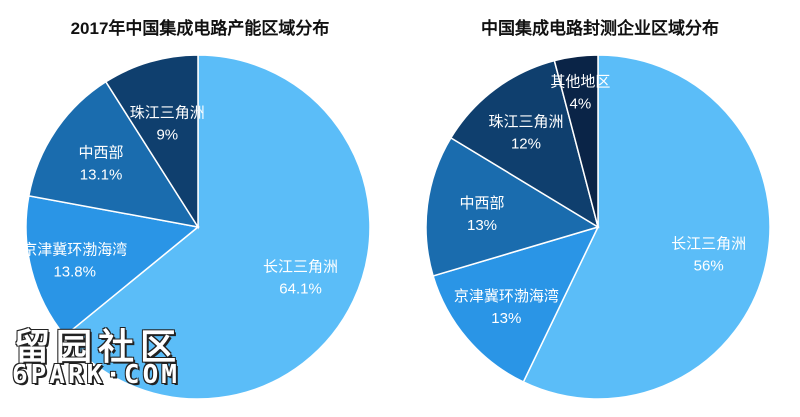  Describe the element at coordinates (167, 134) in the screenshot. I see `slice-value-label: 9%` at that location.